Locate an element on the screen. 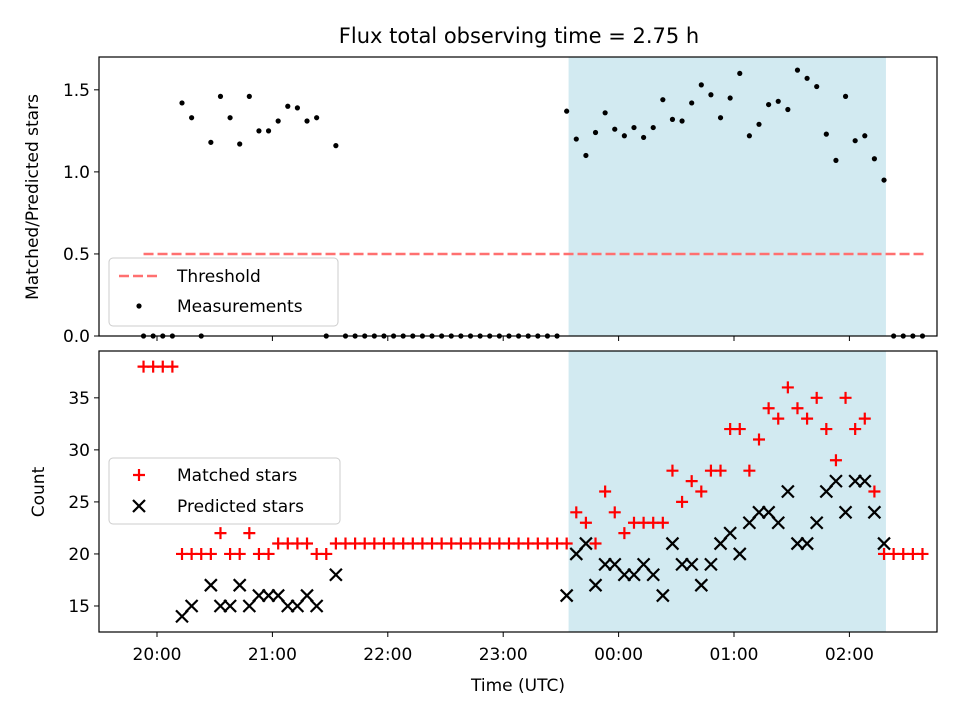 This screenshot has width=960, height=720. shaded-observing-interval is located at coordinates (727, 491).